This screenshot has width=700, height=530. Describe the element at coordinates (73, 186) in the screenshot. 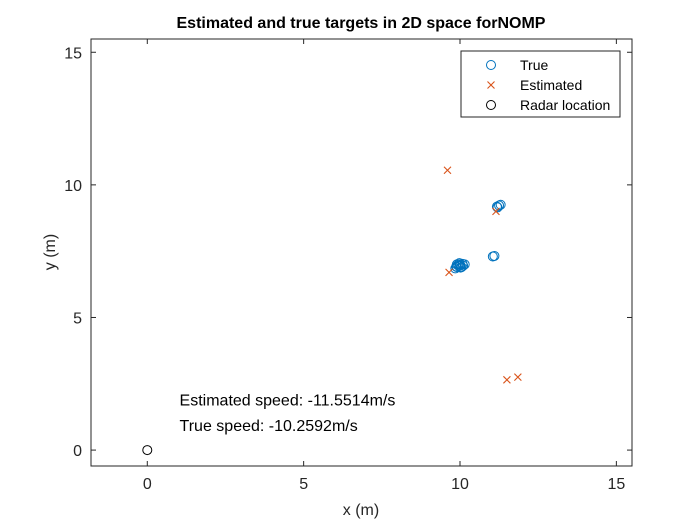

I see `y-tick-label: 10` at that location.